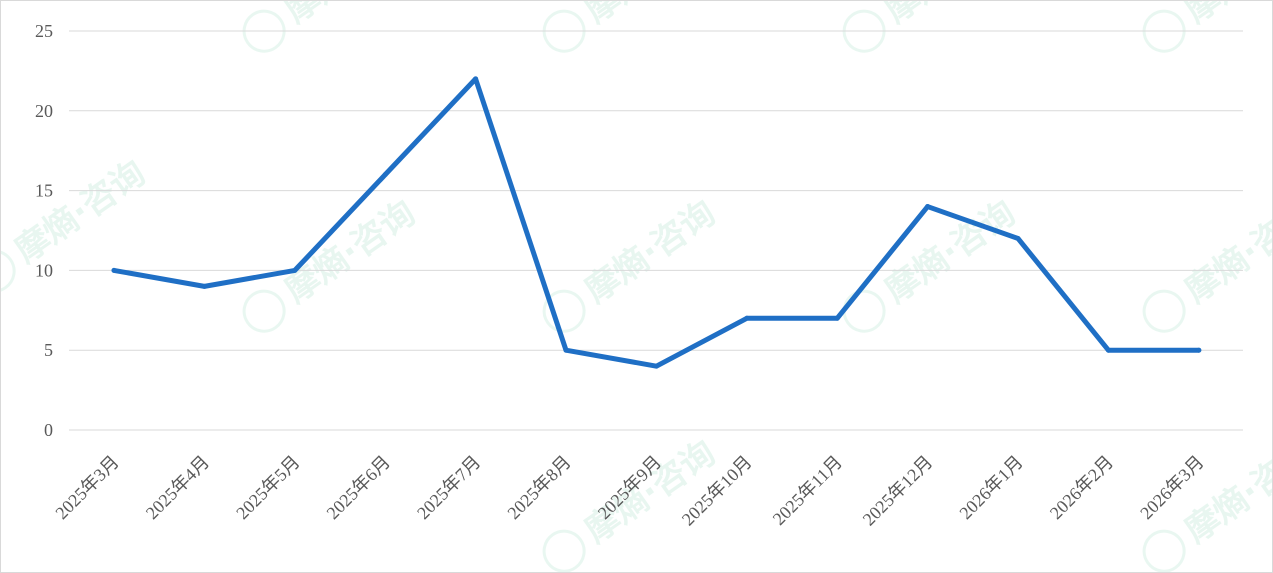 This screenshot has width=1273, height=573. Describe the element at coordinates (990, 487) in the screenshot. I see `x-tick-label: 2026年1月` at that location.